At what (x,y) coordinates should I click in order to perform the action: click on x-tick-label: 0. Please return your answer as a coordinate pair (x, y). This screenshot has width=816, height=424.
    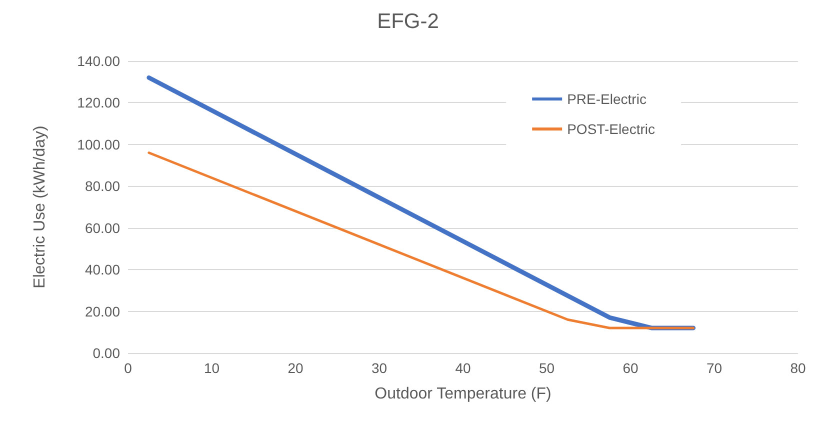
    Looking at the image, I should click on (128, 368).